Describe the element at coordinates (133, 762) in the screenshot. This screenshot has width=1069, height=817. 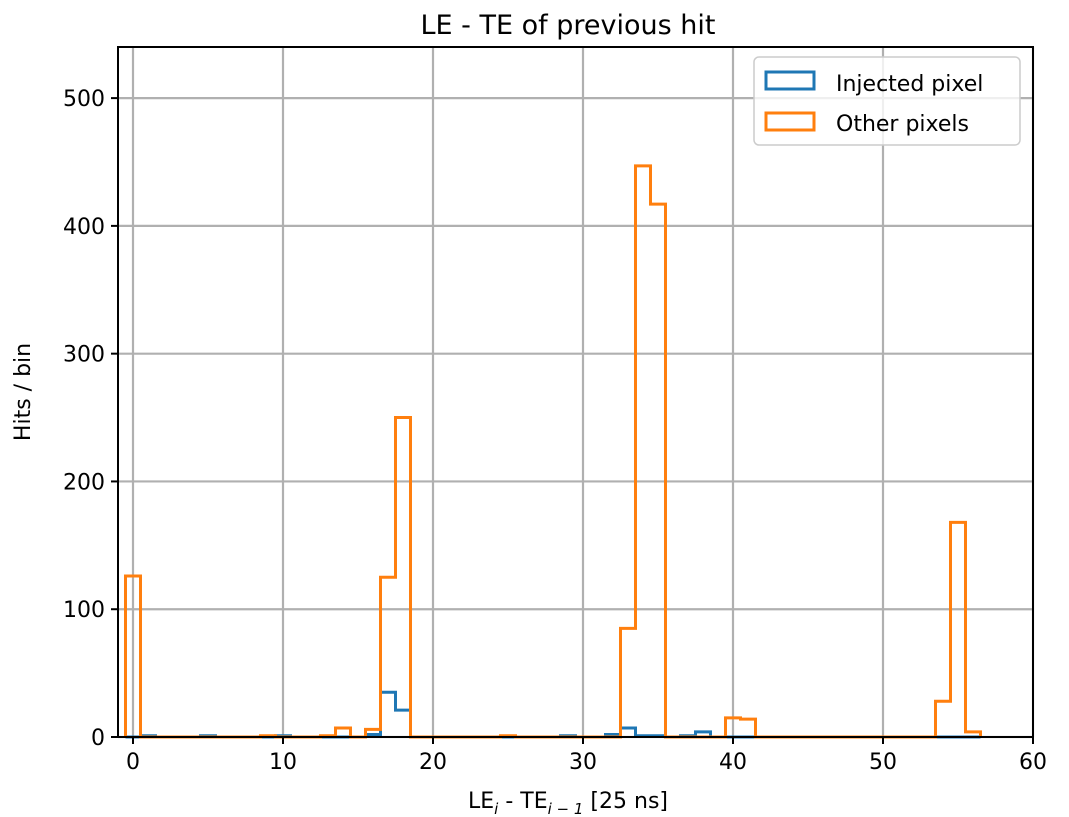
I see `x-tick-label: 0` at that location.